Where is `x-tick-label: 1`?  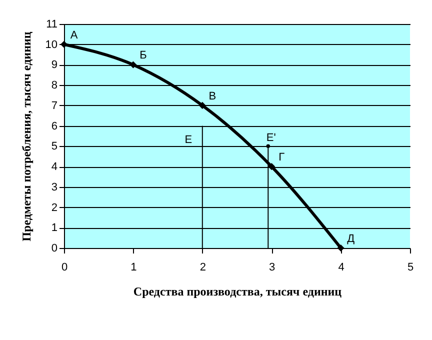 x-tick-label: 1 is located at coordinates (133, 268).